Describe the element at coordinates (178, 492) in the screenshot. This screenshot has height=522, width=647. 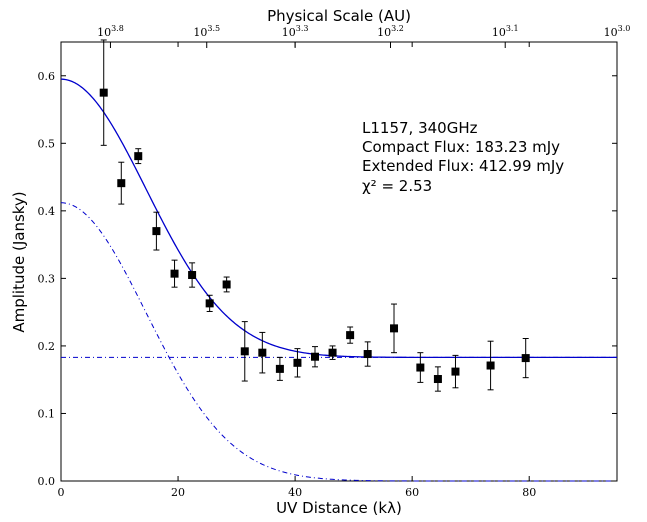
I see `x-tick-label: 20` at that location.